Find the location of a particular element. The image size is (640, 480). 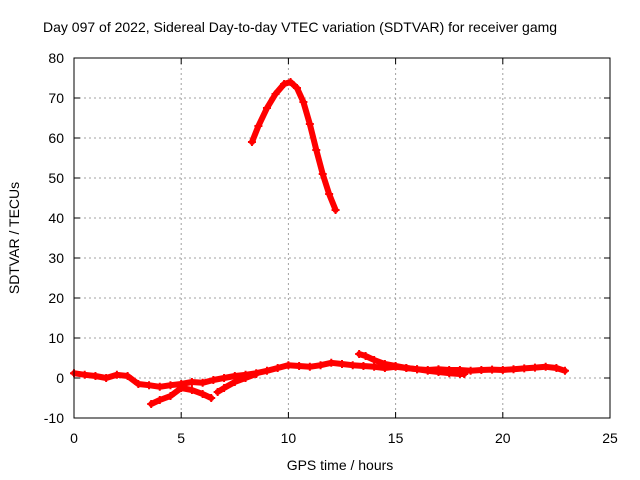

y-tick-label: 80 is located at coordinates (56, 58).